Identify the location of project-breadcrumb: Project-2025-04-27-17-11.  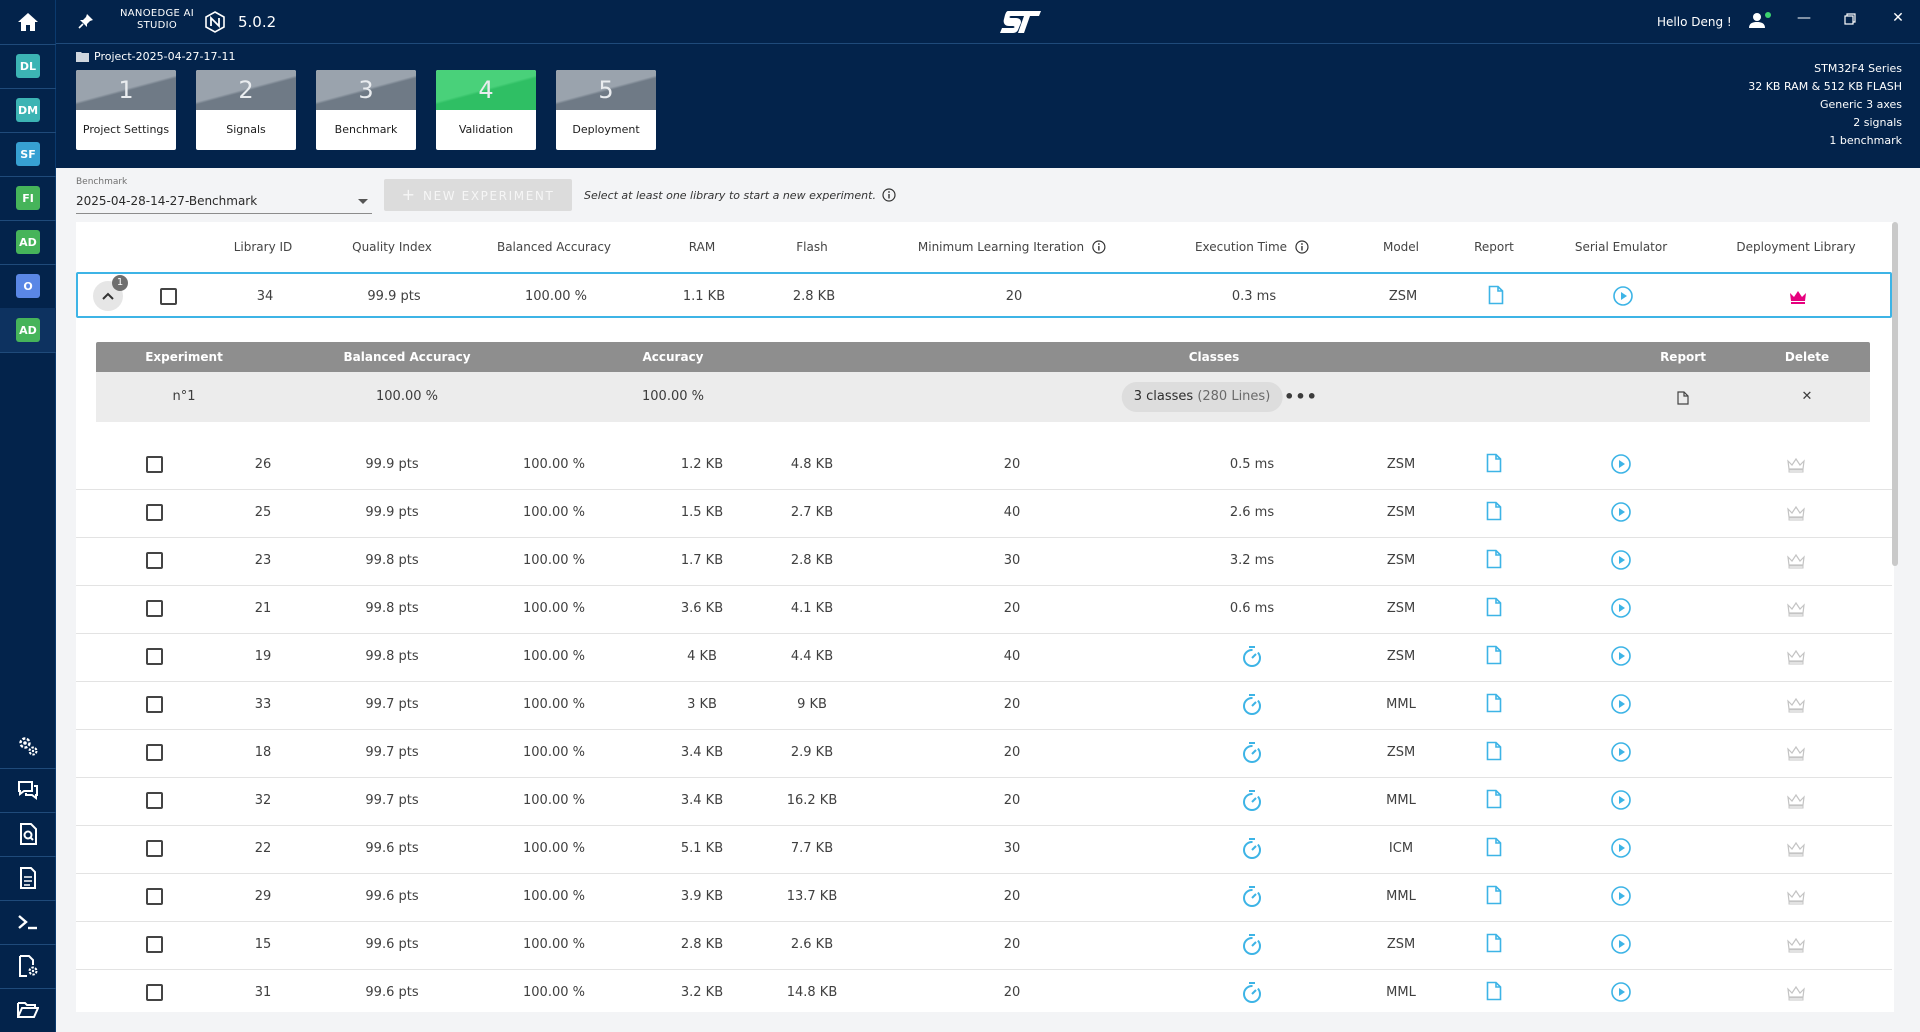
(155, 56).